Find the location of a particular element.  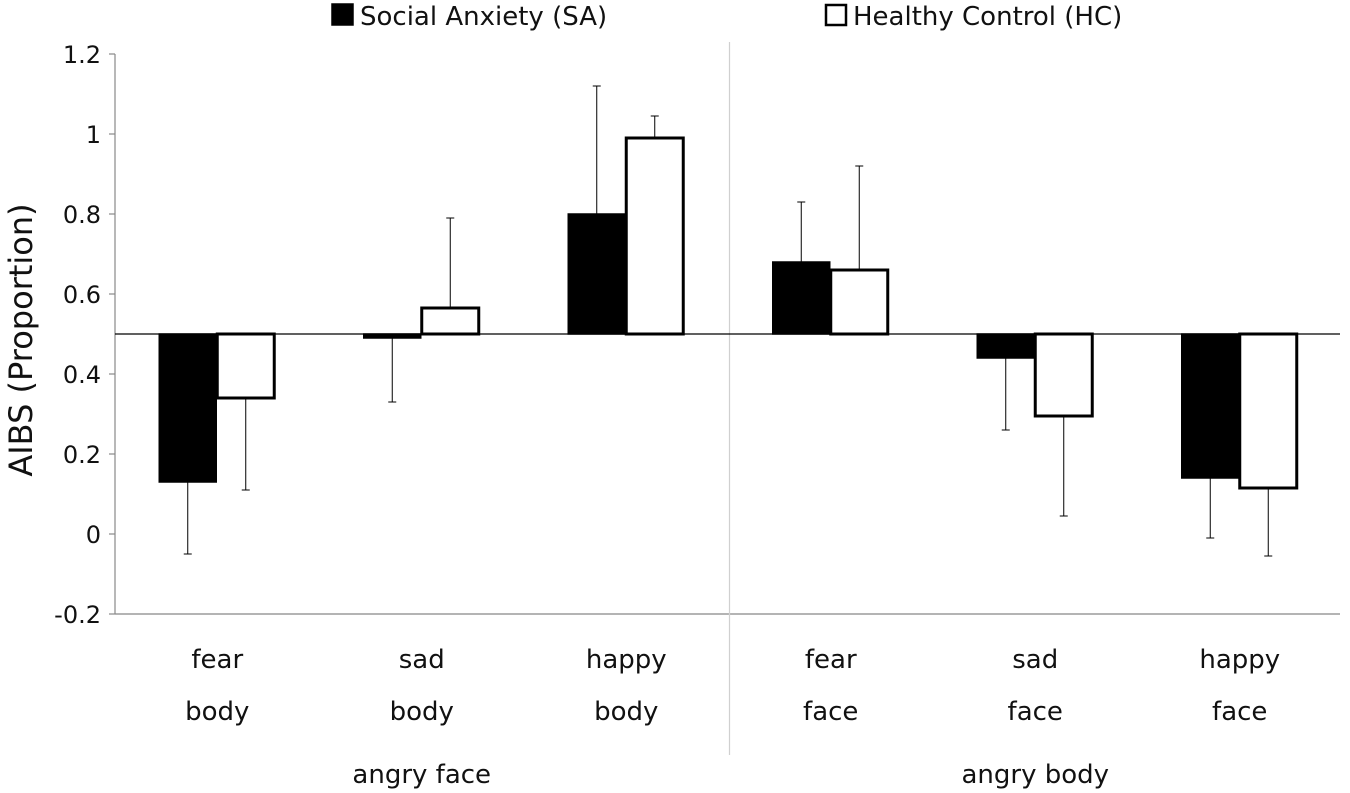

legend: Social Anxiety (SA) Healthy Control (HC) is located at coordinates (726, 17).